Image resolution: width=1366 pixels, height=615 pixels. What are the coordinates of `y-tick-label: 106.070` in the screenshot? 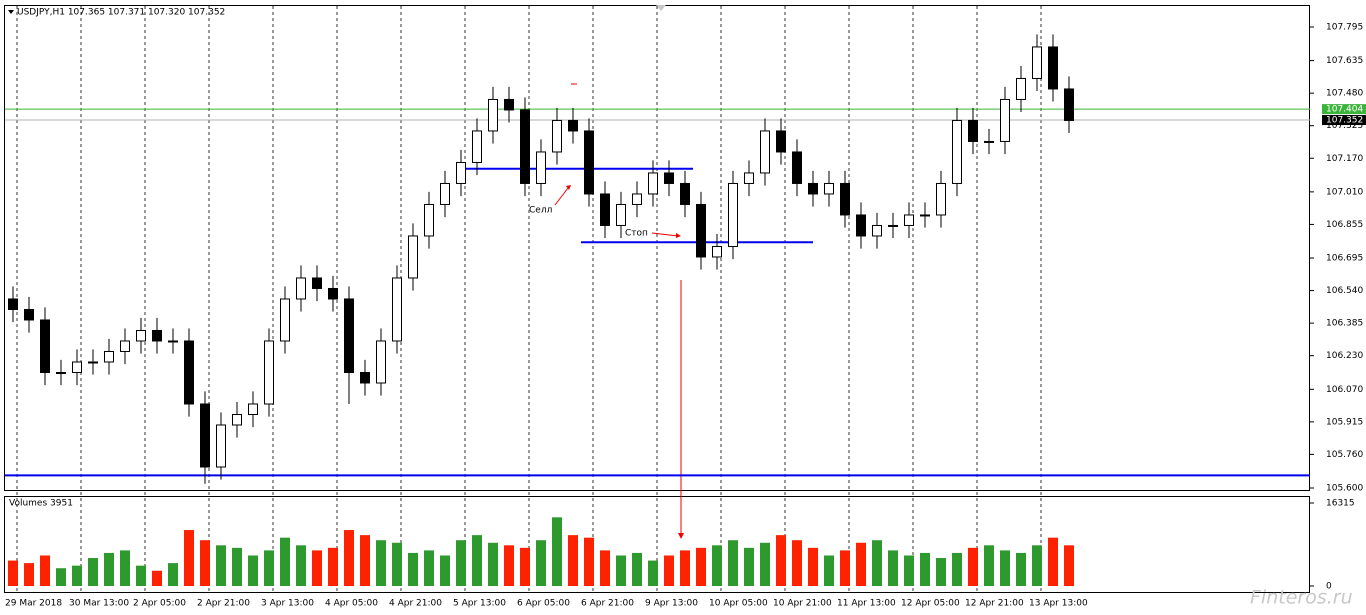 It's located at (1344, 390).